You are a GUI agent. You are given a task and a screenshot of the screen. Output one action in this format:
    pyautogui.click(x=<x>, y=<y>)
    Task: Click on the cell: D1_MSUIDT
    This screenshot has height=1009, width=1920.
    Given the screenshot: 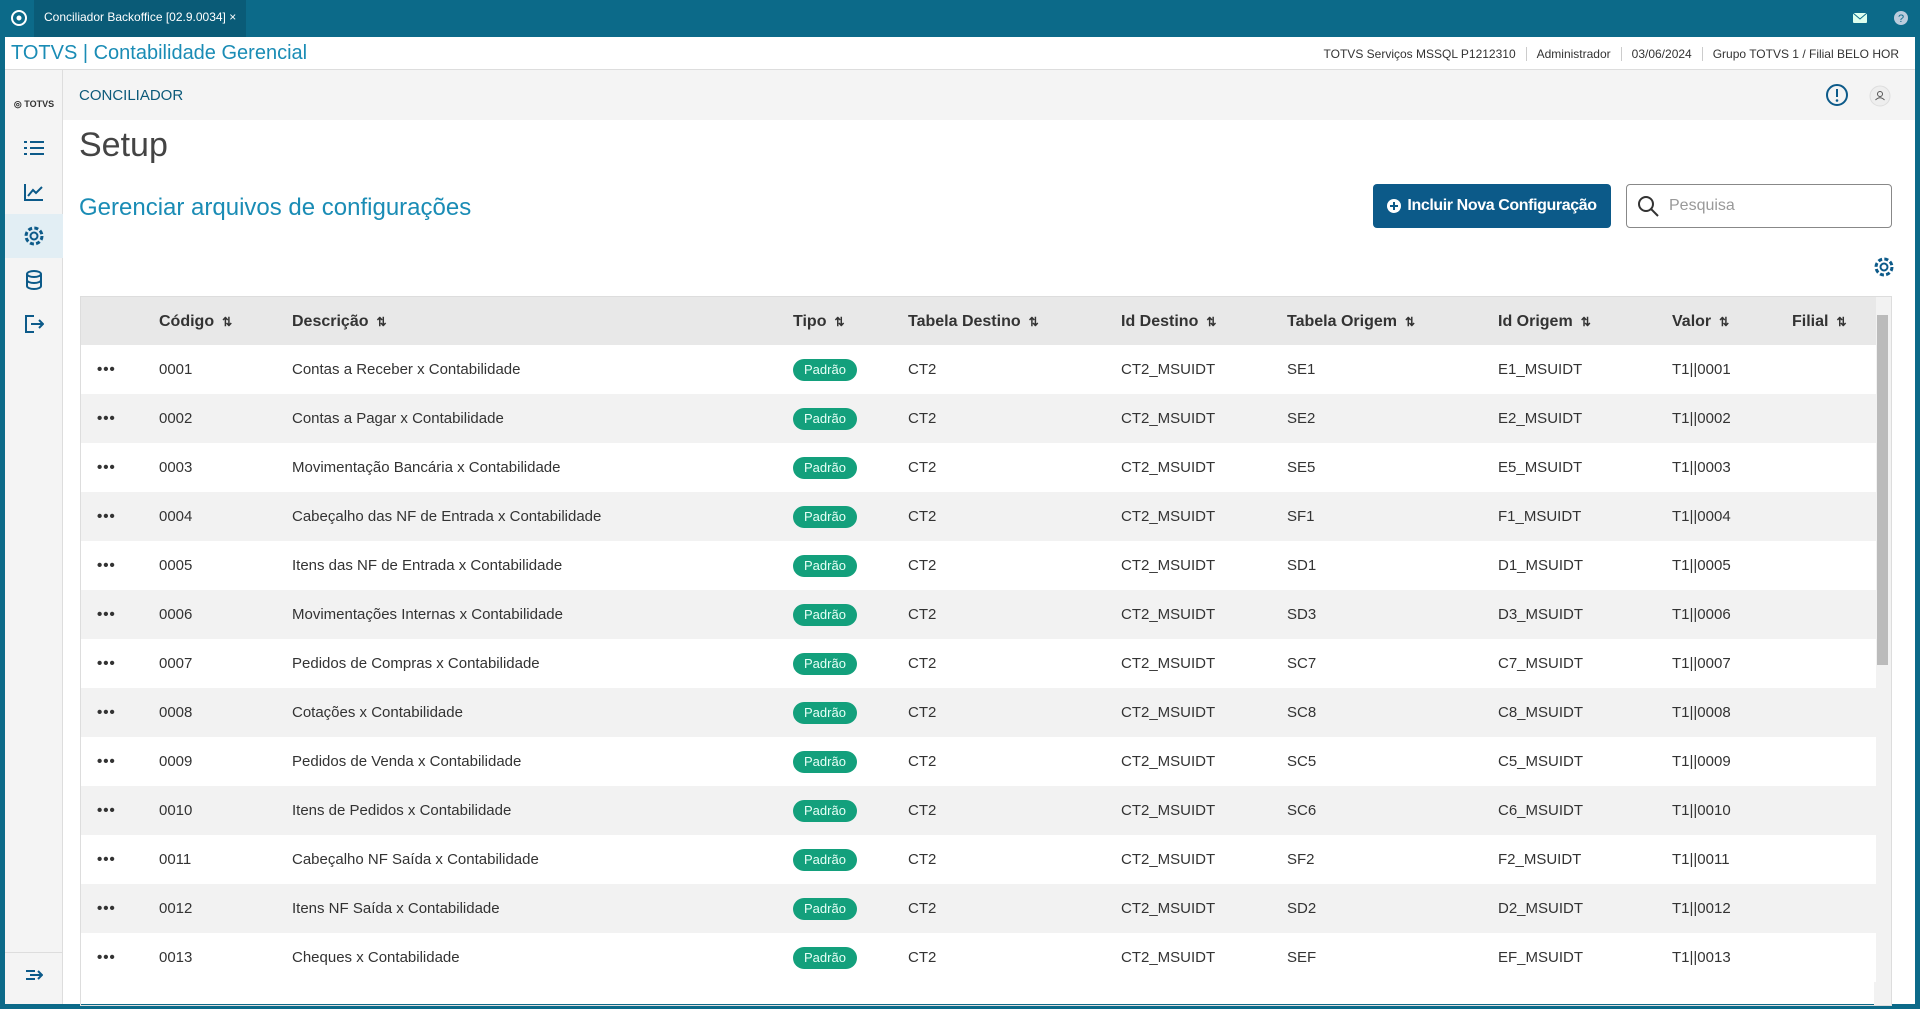 What is the action you would take?
    pyautogui.click(x=1541, y=565)
    